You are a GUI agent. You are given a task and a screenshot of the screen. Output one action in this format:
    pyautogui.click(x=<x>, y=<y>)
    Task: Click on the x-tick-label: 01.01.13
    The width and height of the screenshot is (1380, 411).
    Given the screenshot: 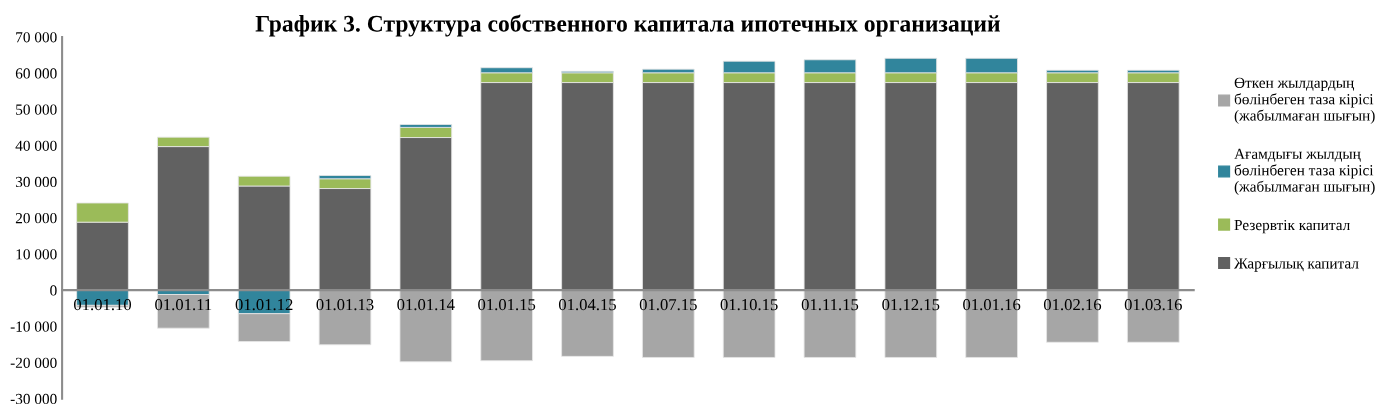 What is the action you would take?
    pyautogui.click(x=345, y=304)
    